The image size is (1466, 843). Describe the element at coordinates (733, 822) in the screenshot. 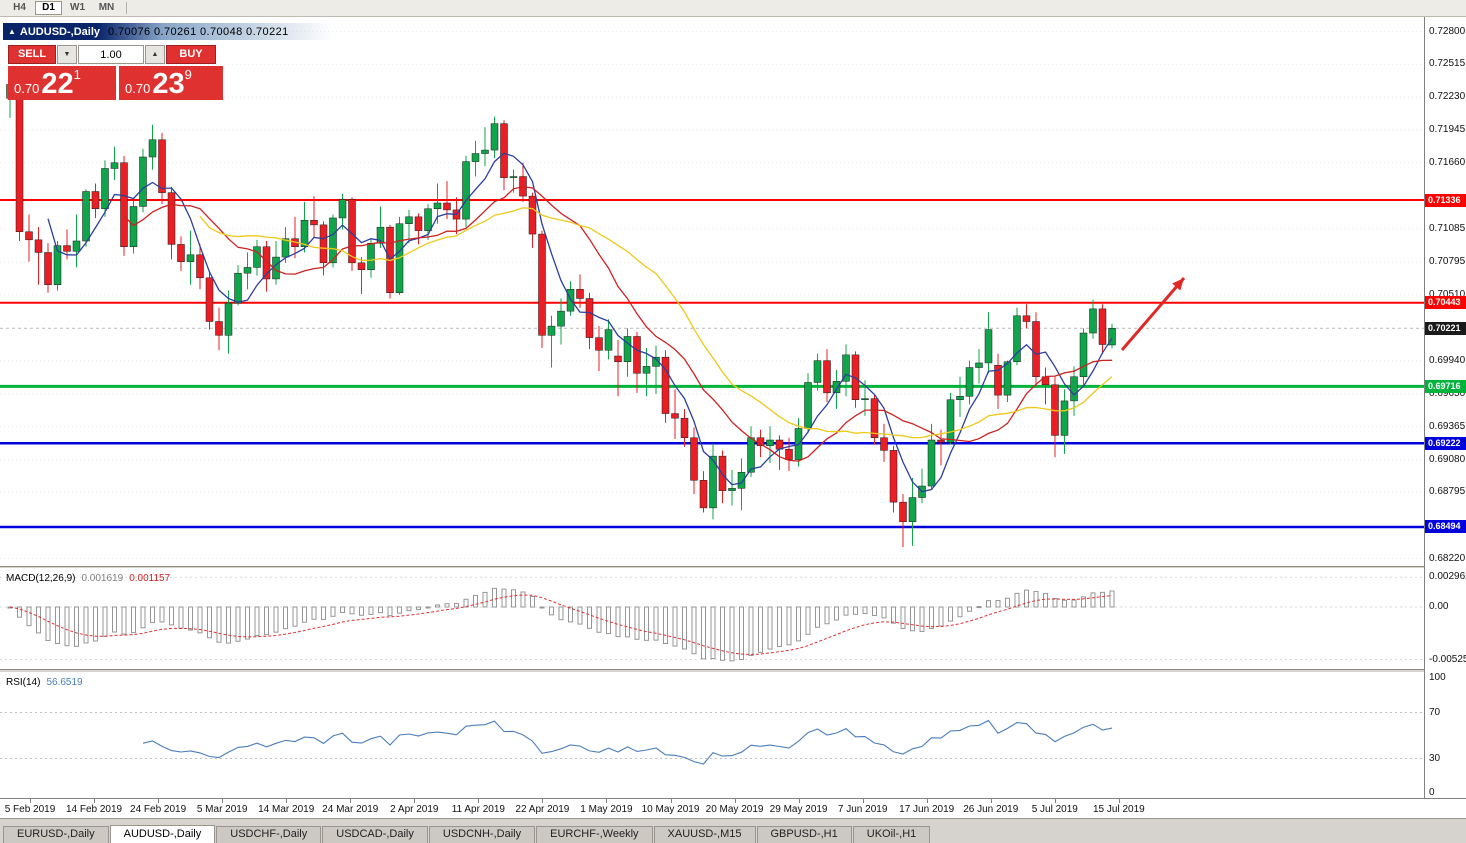

I see `window-bottom-edge` at that location.